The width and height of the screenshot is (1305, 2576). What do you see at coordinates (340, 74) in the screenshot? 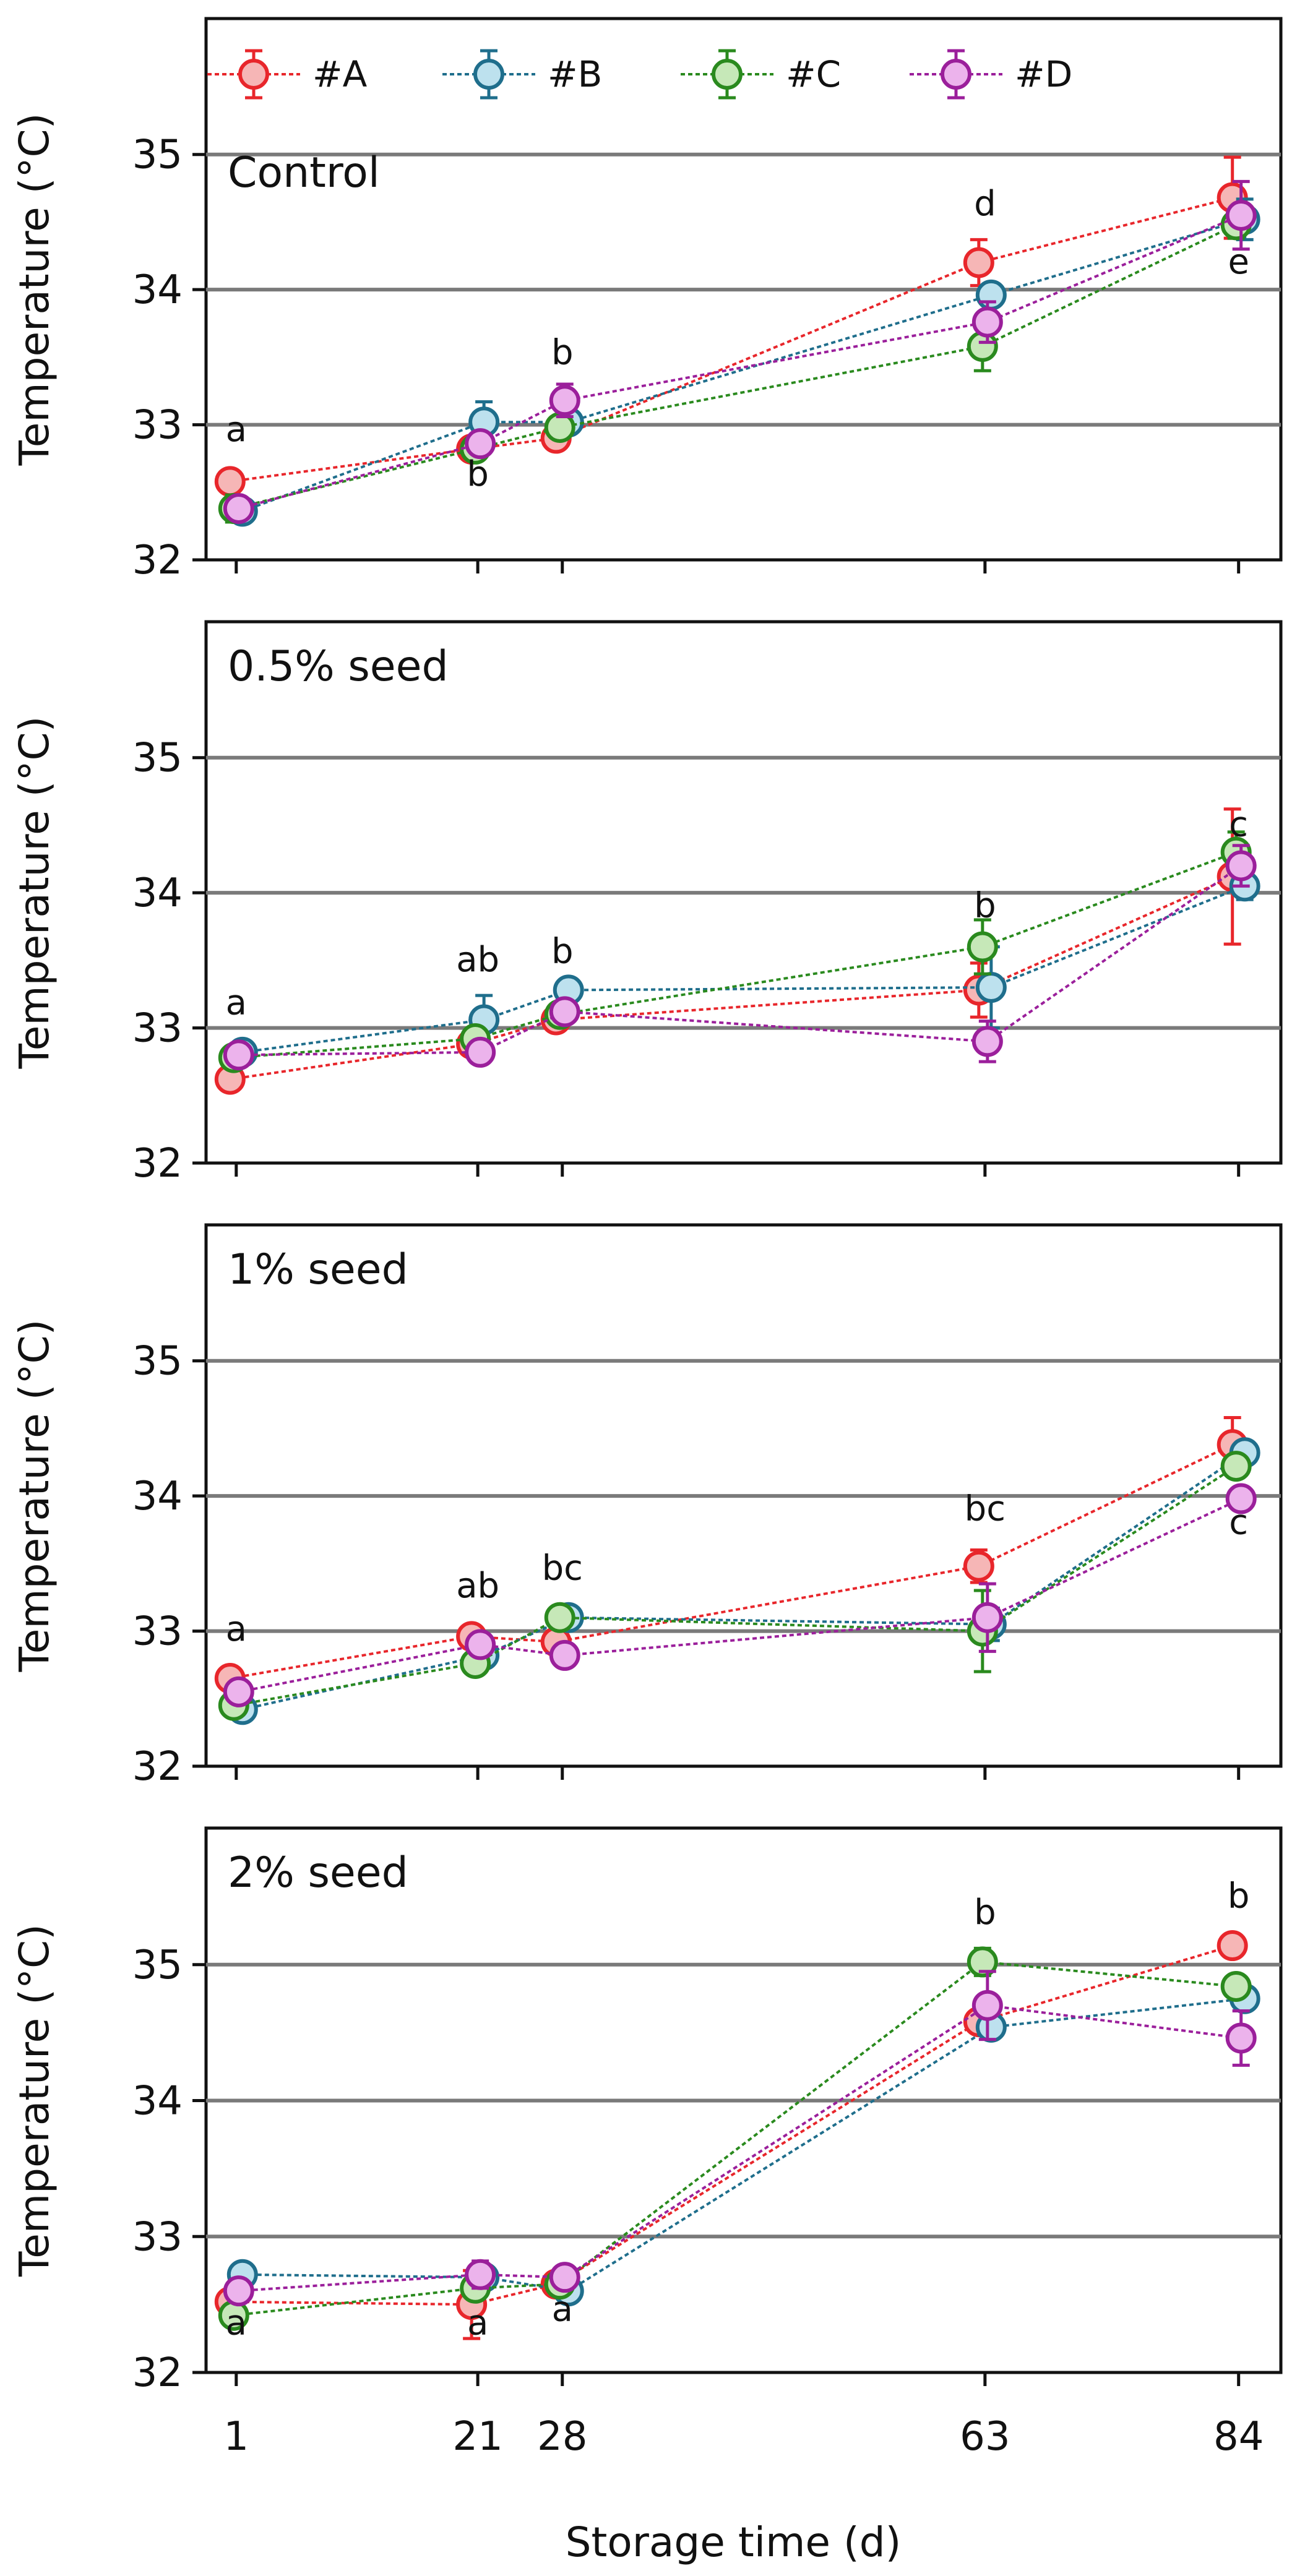
I see `legend-label: #A` at bounding box center [340, 74].